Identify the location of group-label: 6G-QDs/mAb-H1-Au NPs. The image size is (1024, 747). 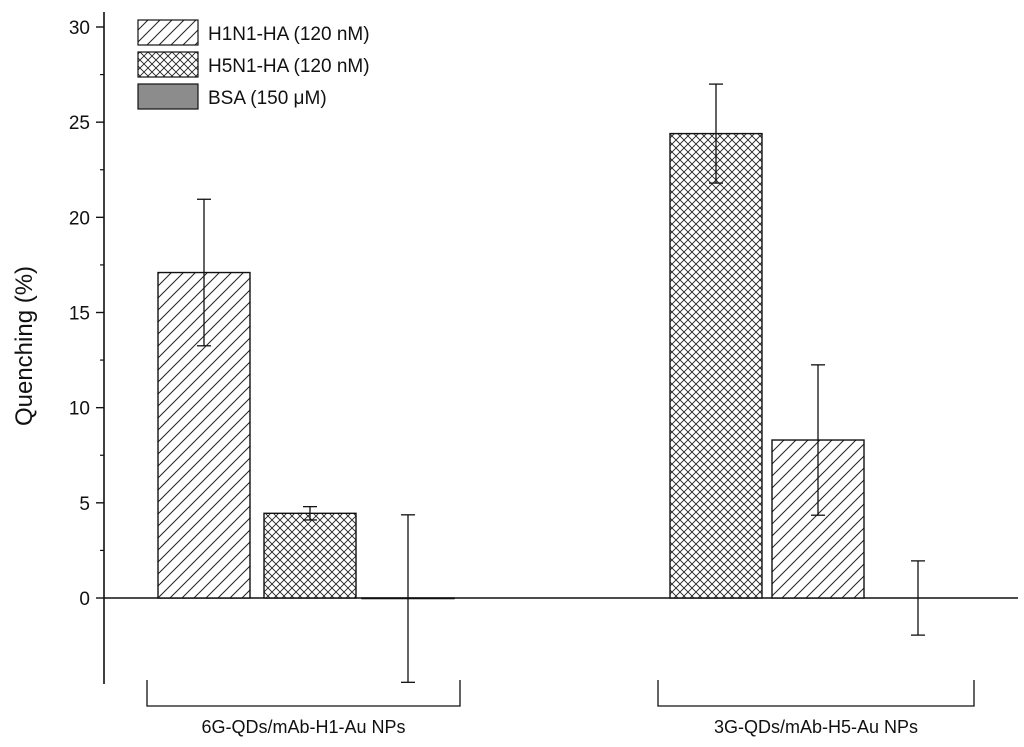
(303, 727).